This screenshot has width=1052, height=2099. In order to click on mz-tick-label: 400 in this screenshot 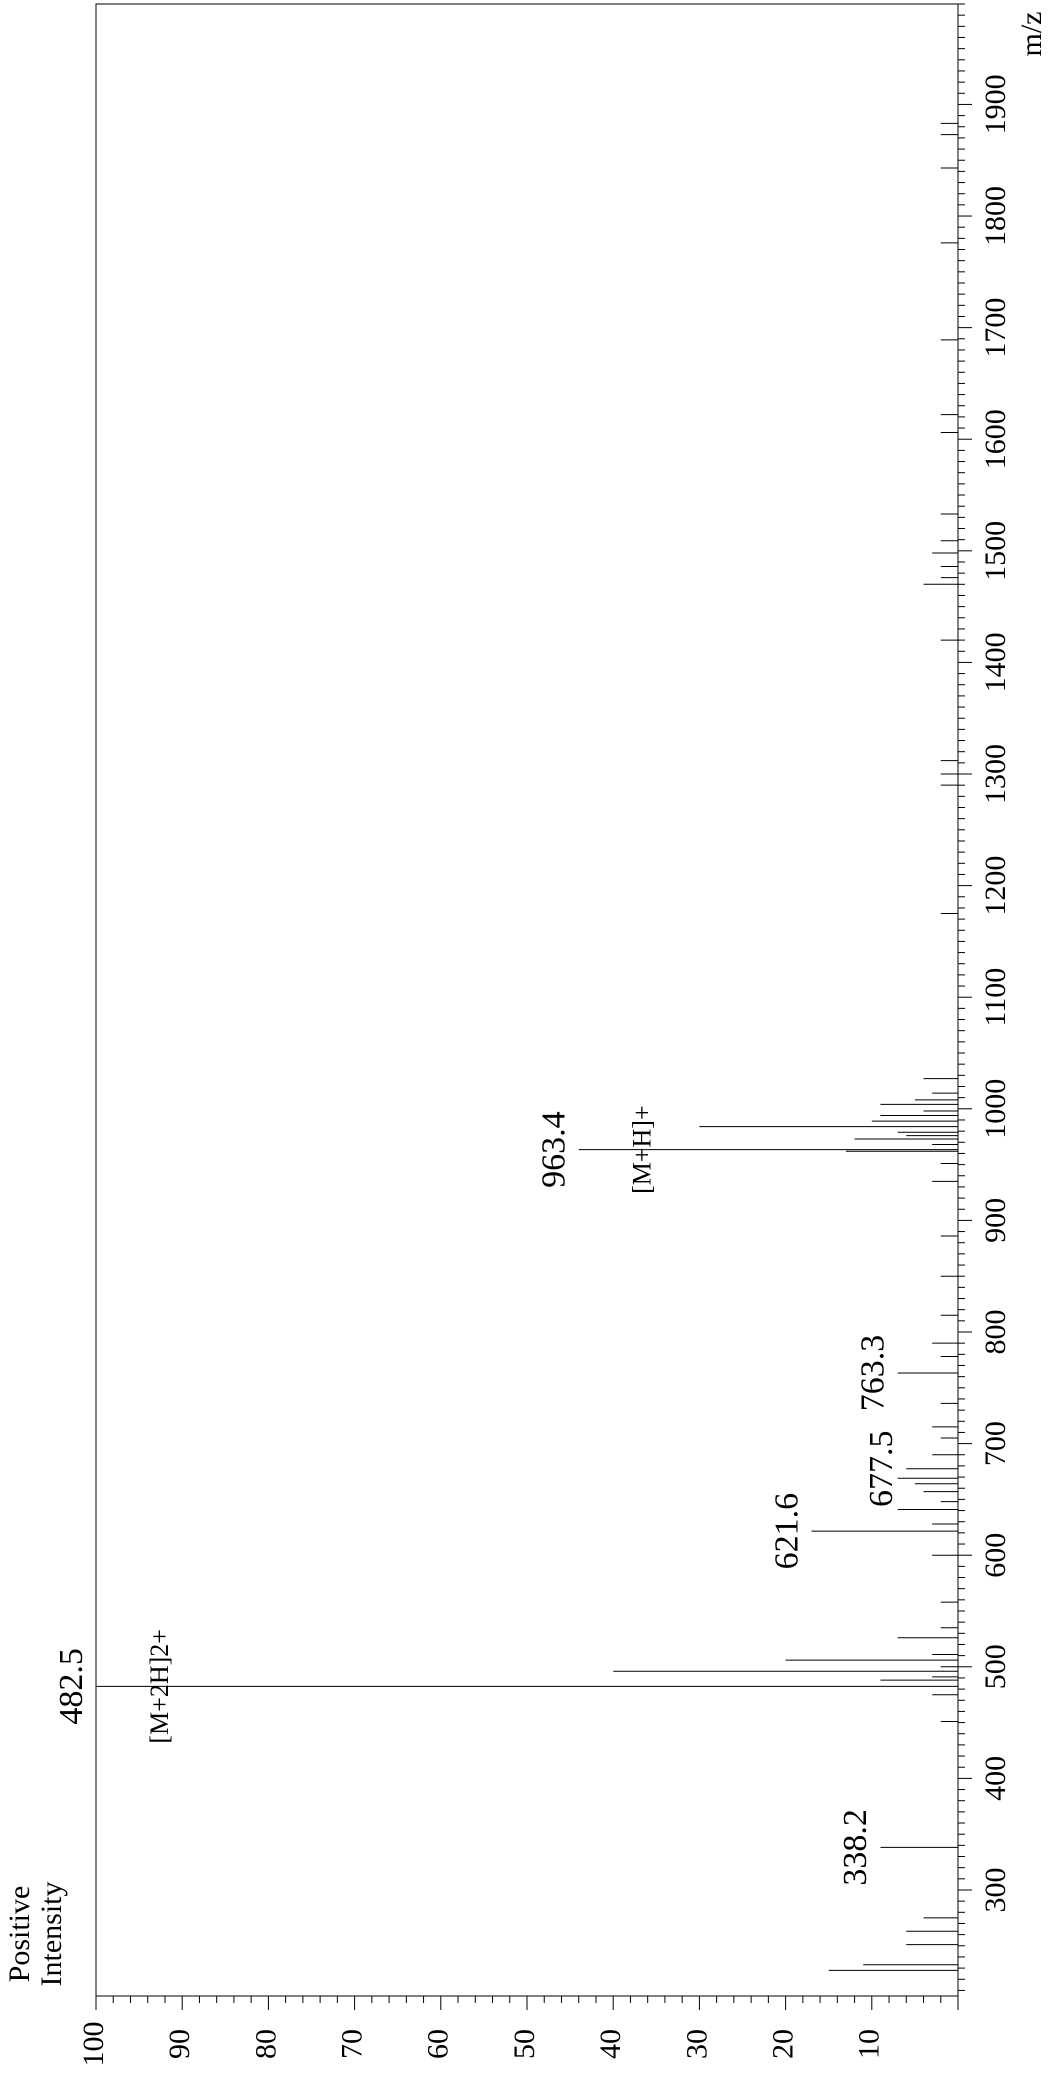, I will do `click(995, 1778)`.